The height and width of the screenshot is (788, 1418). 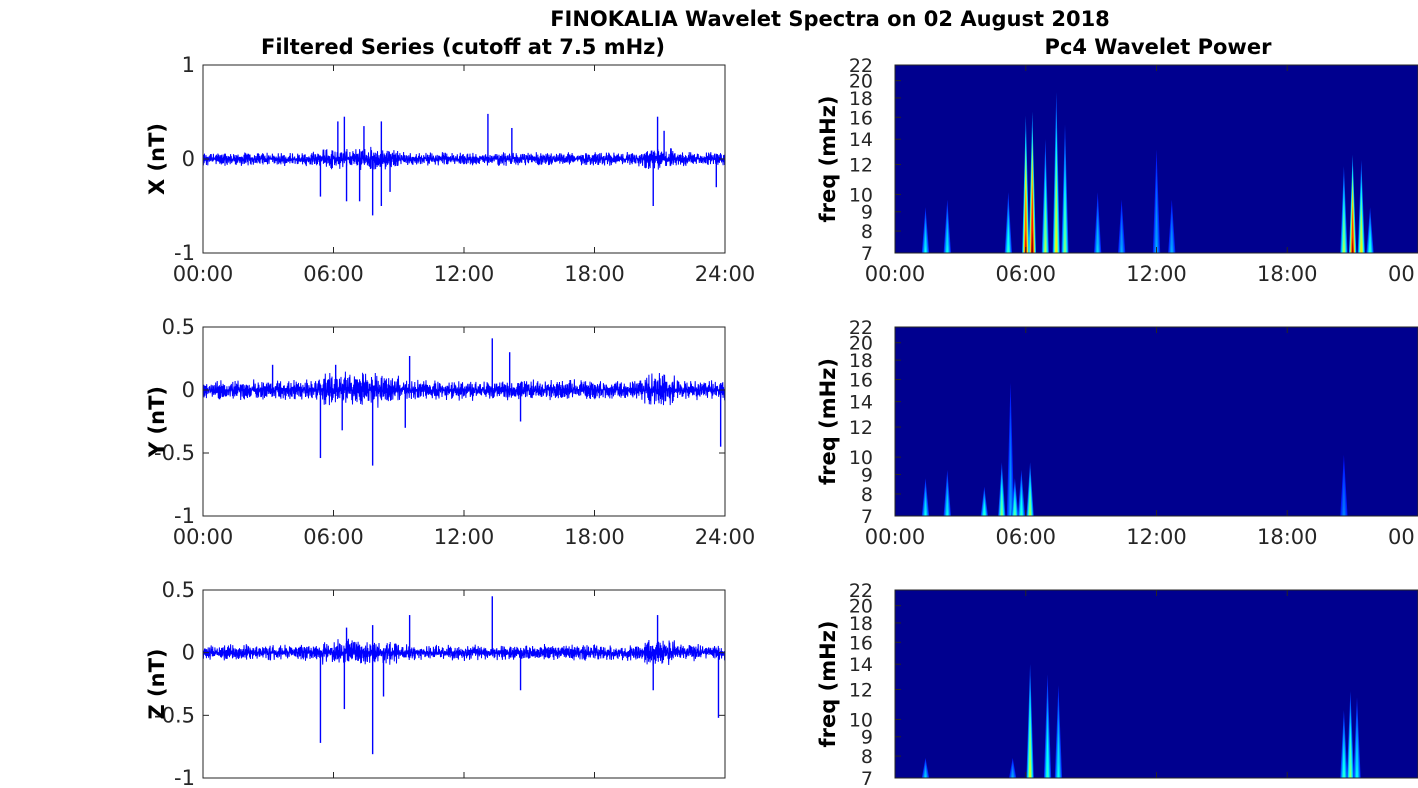 I want to click on series-panel-z: -1 -0.5 0 0.5 Z (nT), so click(x=435, y=683).